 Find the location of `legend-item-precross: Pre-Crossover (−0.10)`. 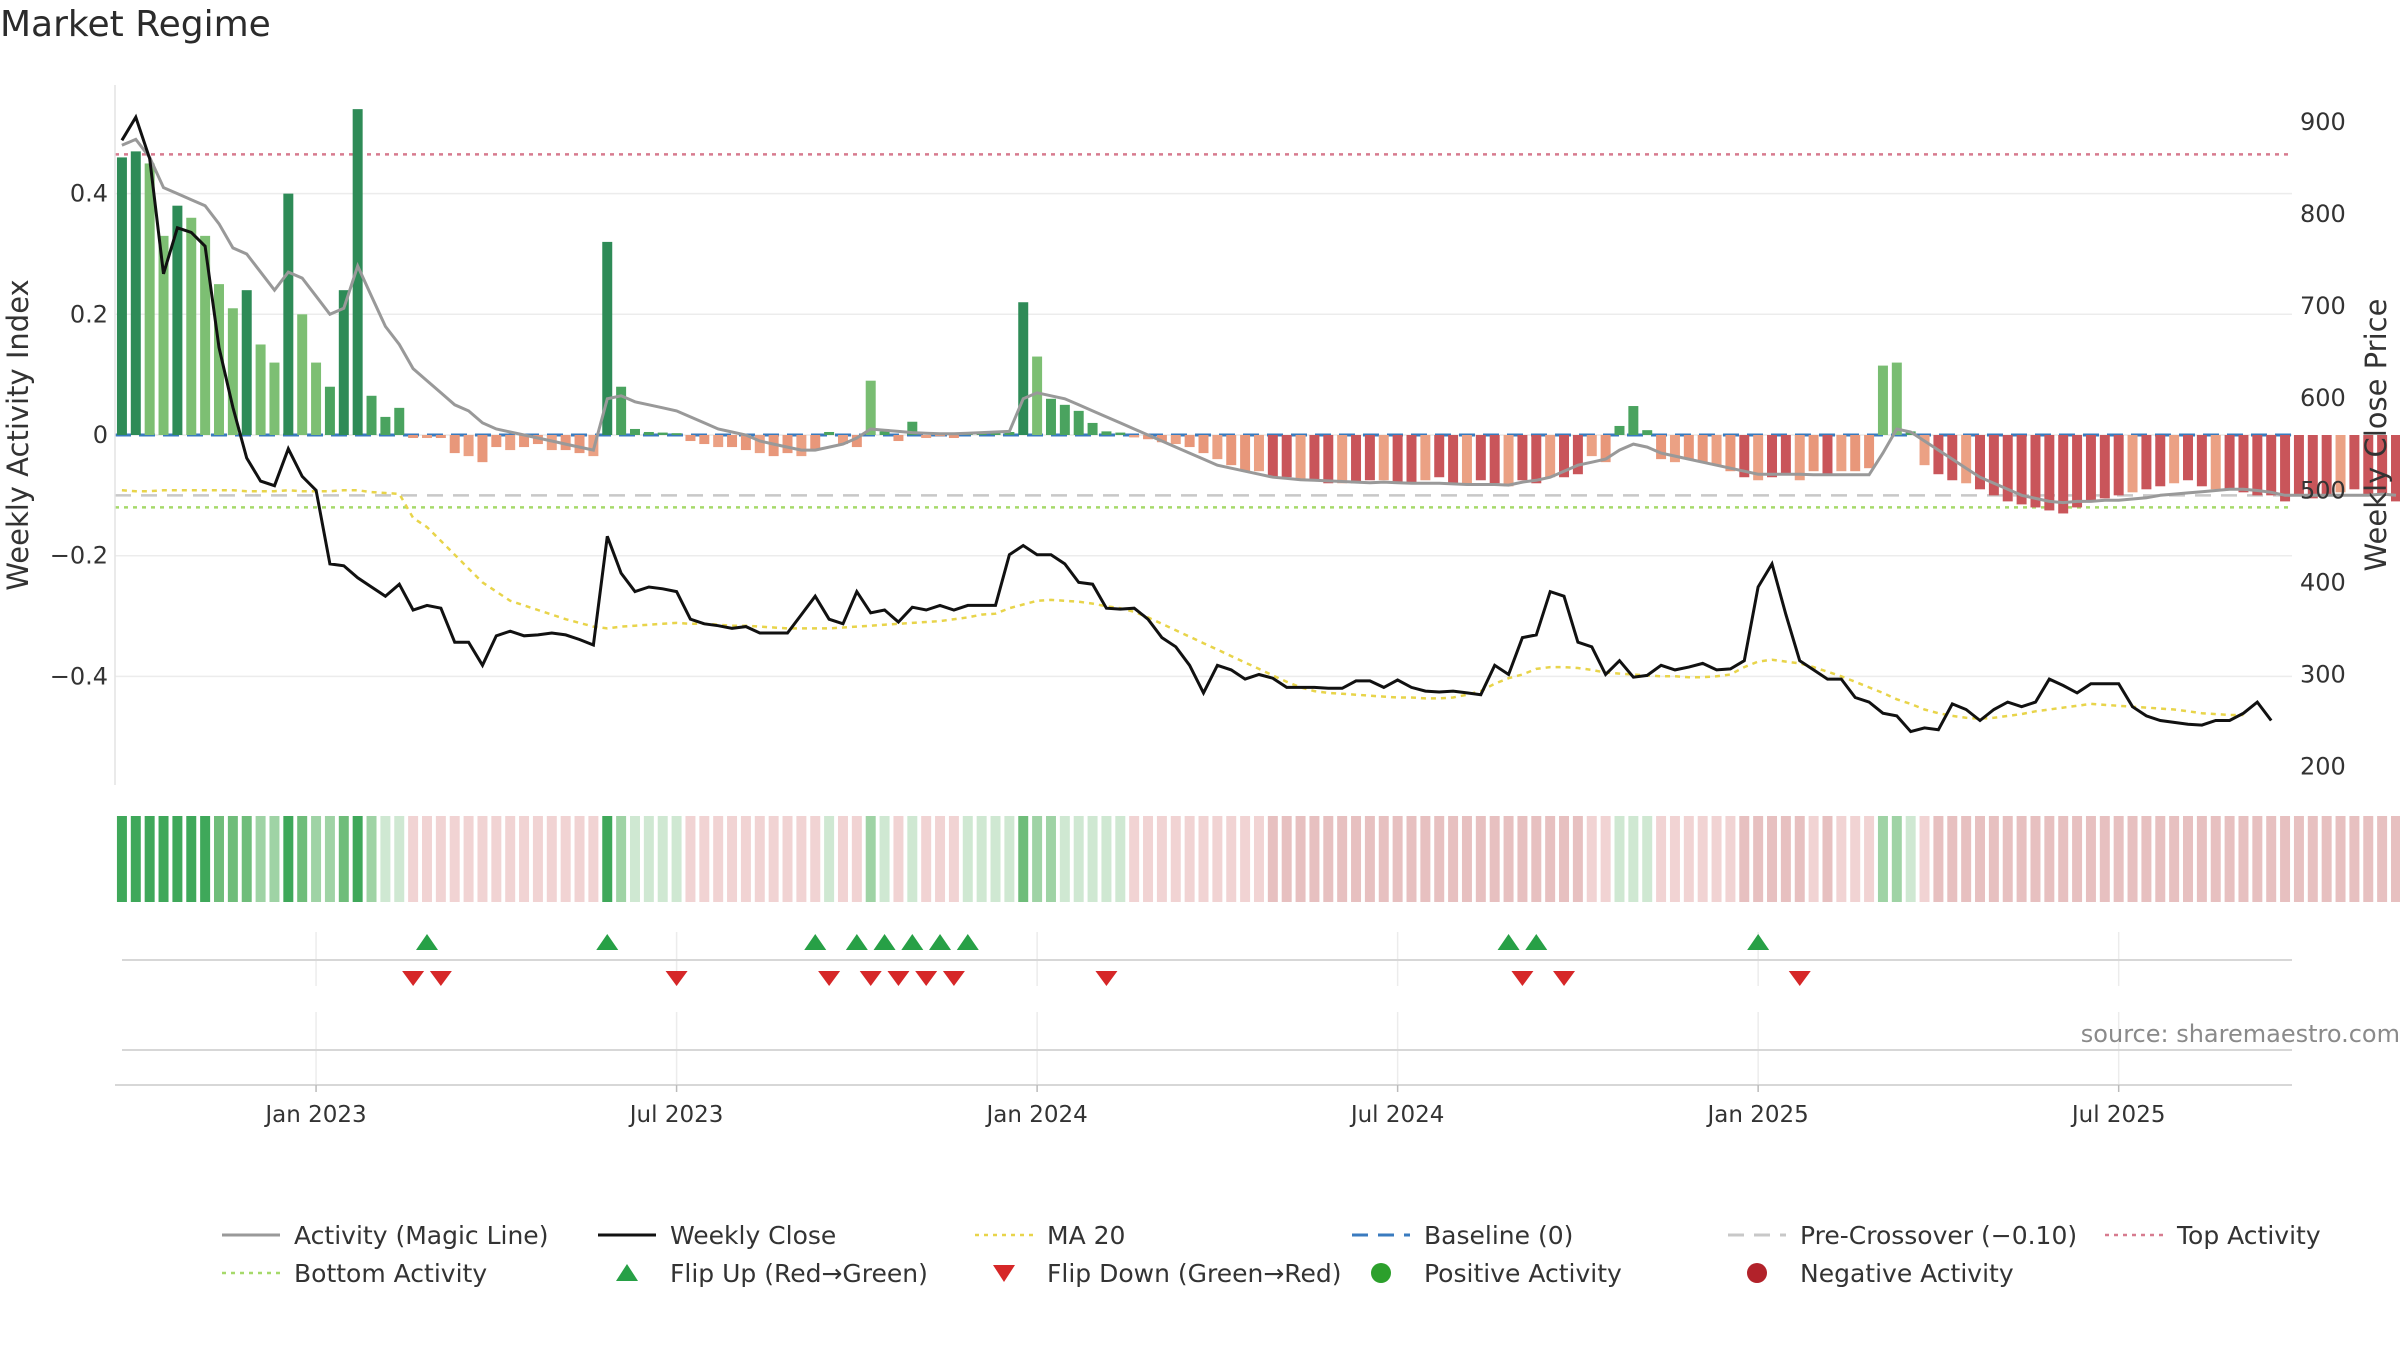

legend-item-precross: Pre-Crossover (−0.10) is located at coordinates (1902, 1235).